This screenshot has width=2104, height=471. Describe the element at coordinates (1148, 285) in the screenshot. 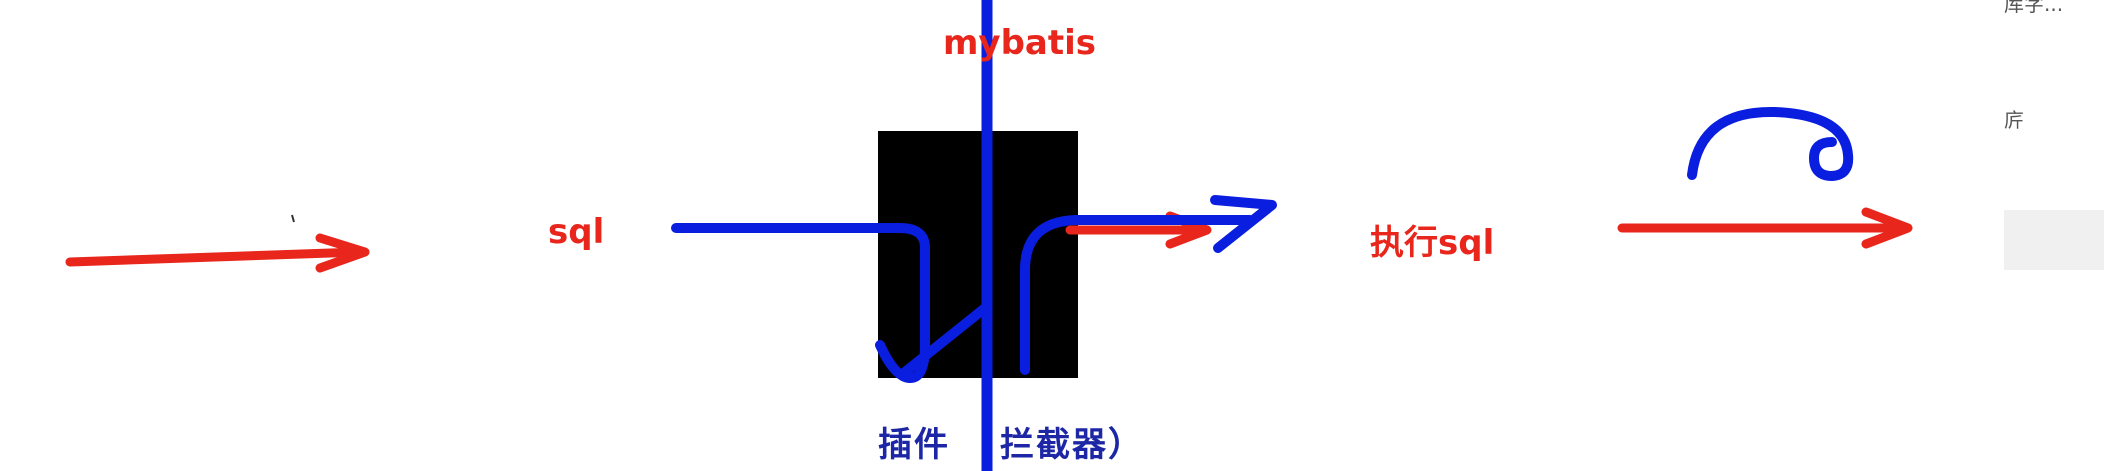

I see `flow-line-out-blue` at that location.